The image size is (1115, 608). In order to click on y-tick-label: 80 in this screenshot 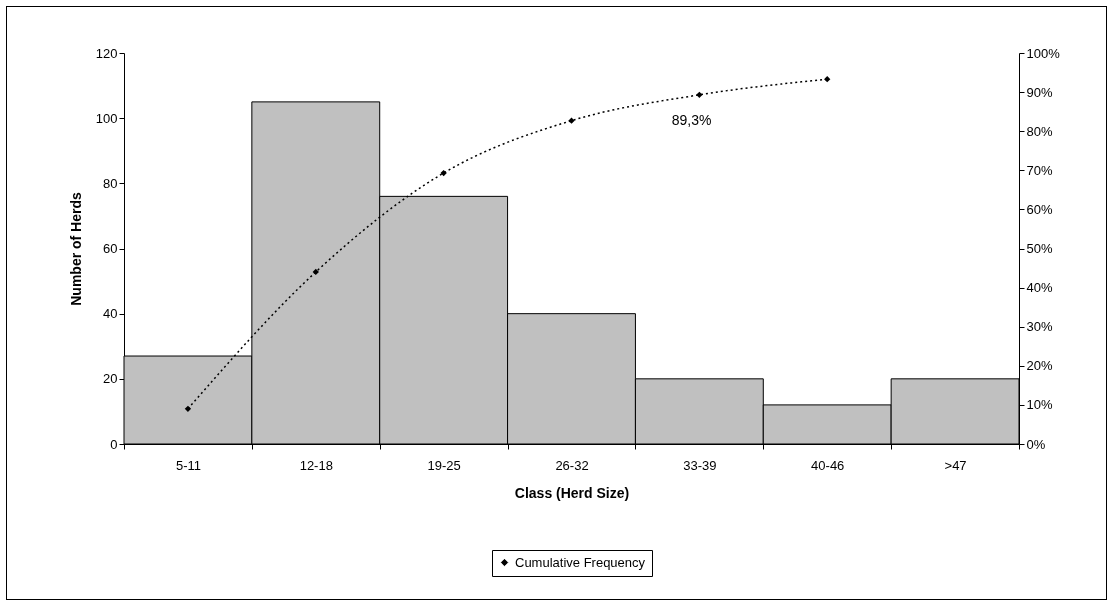, I will do `click(110, 183)`.